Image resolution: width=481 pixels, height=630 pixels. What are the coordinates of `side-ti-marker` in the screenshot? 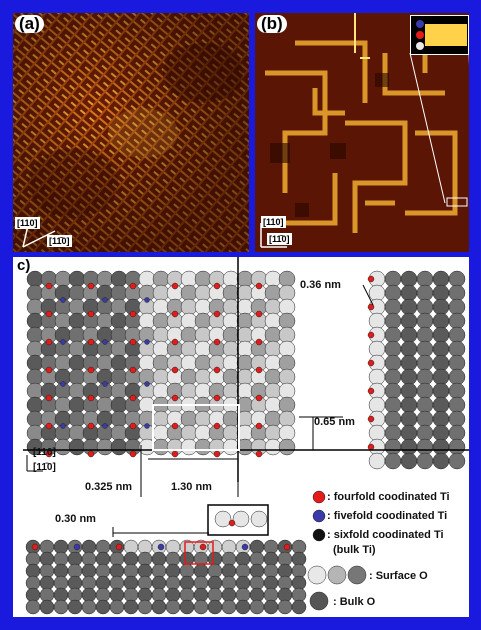 It's located at (371, 391).